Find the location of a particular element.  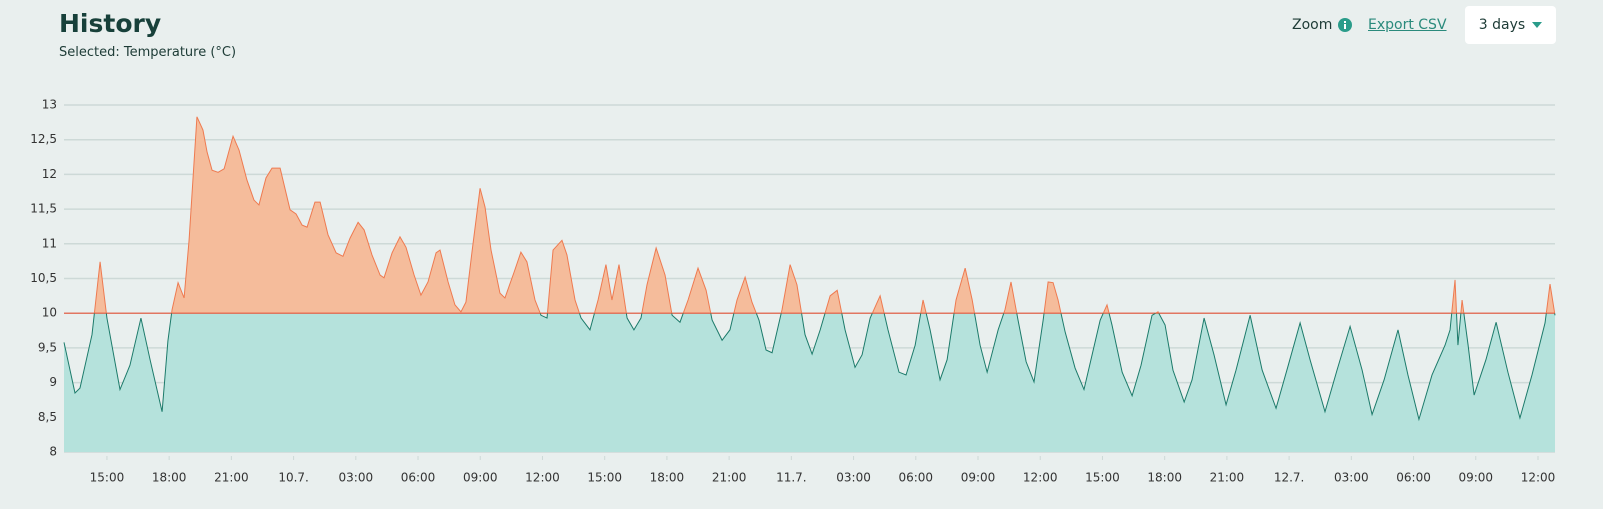

range-dropdown: 3 days is located at coordinates (1510, 25).